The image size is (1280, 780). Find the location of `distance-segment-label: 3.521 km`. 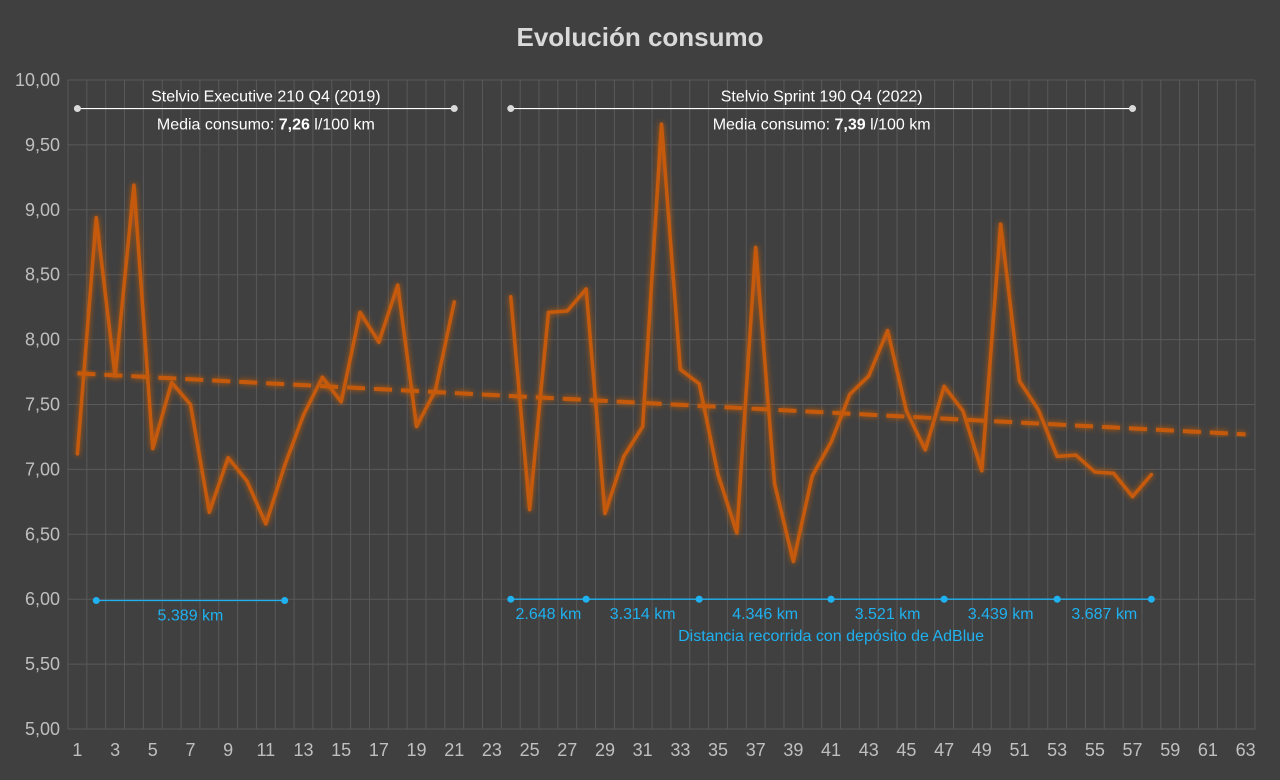

distance-segment-label: 3.521 km is located at coordinates (888, 614).